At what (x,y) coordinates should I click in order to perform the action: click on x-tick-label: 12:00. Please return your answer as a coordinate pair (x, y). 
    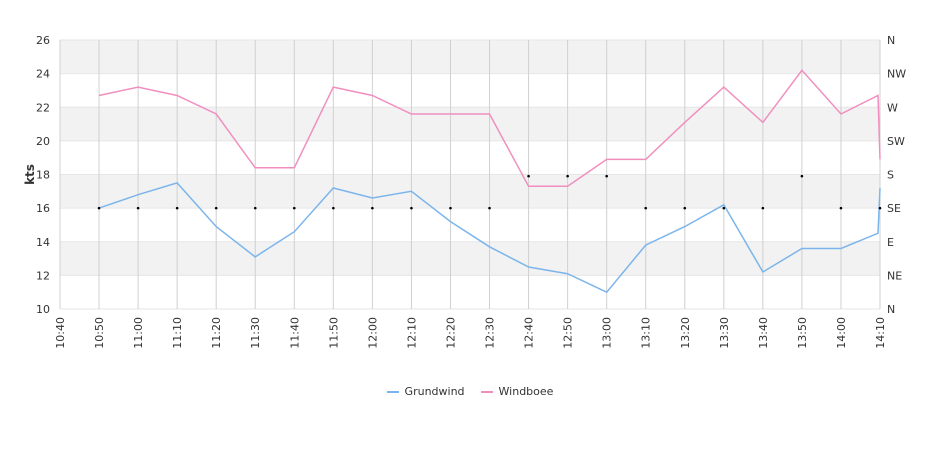
    Looking at the image, I should click on (372, 333).